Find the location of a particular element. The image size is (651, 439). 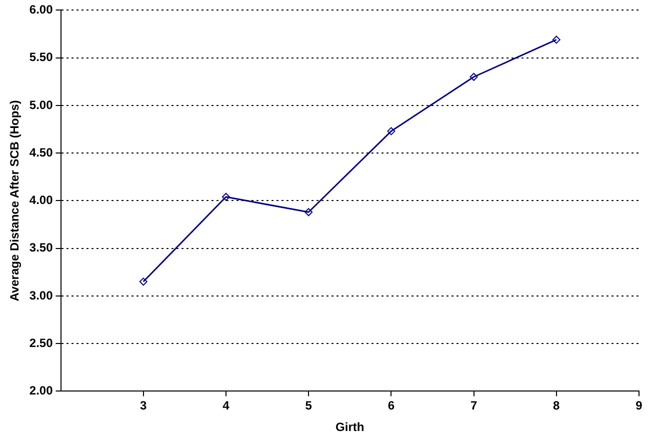

x-tick-label: 3 is located at coordinates (144, 405).